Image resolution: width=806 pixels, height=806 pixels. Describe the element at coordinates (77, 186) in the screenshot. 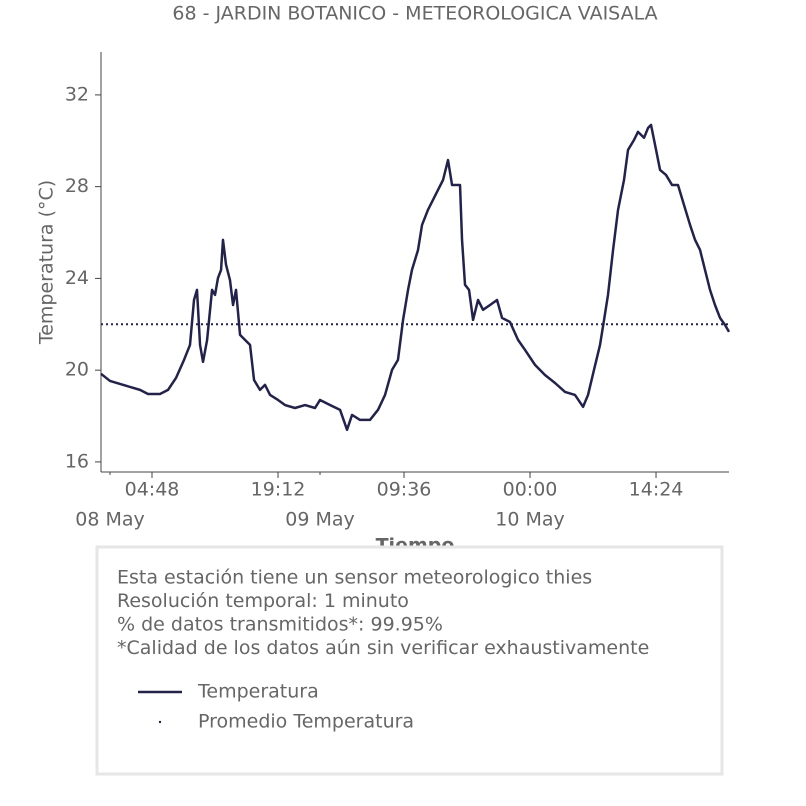

I see `y-tick-label: 28` at that location.